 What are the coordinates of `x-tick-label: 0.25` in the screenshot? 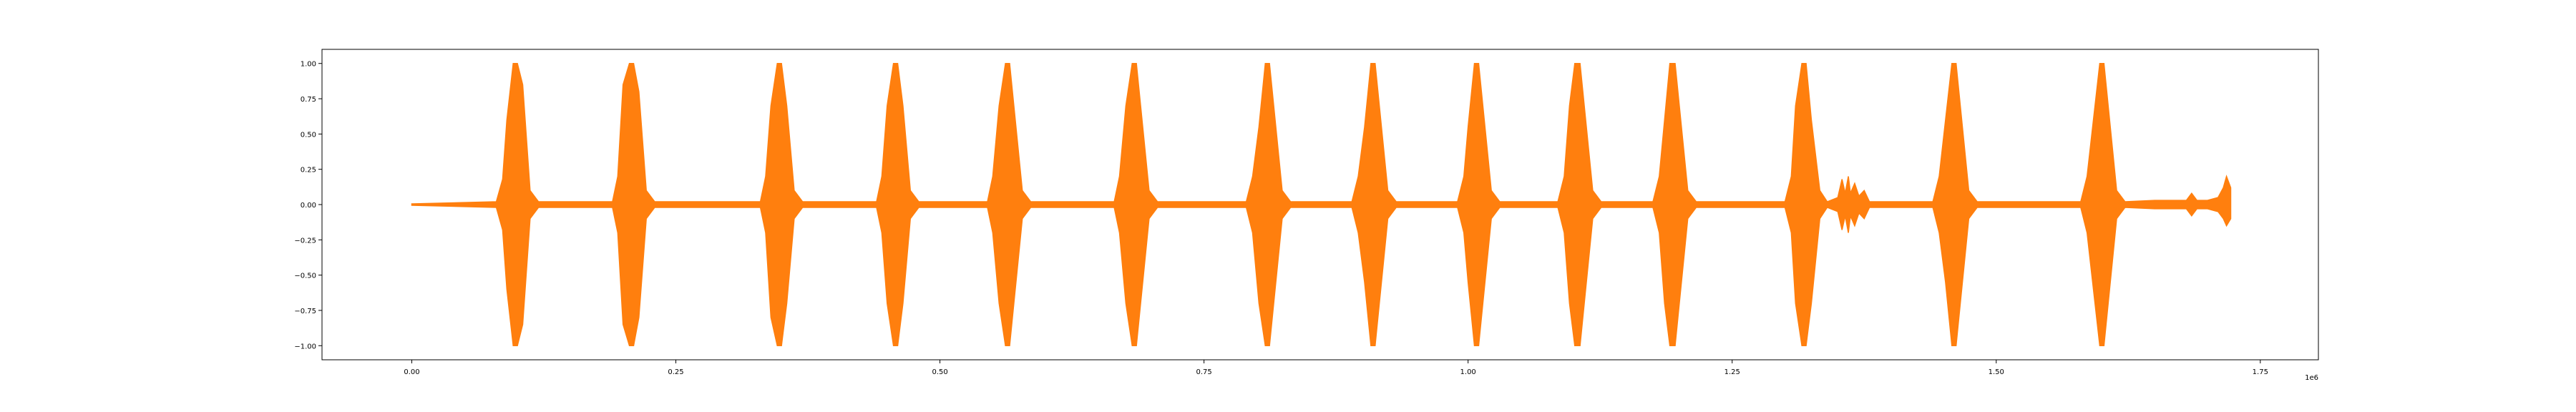 It's located at (675, 372).